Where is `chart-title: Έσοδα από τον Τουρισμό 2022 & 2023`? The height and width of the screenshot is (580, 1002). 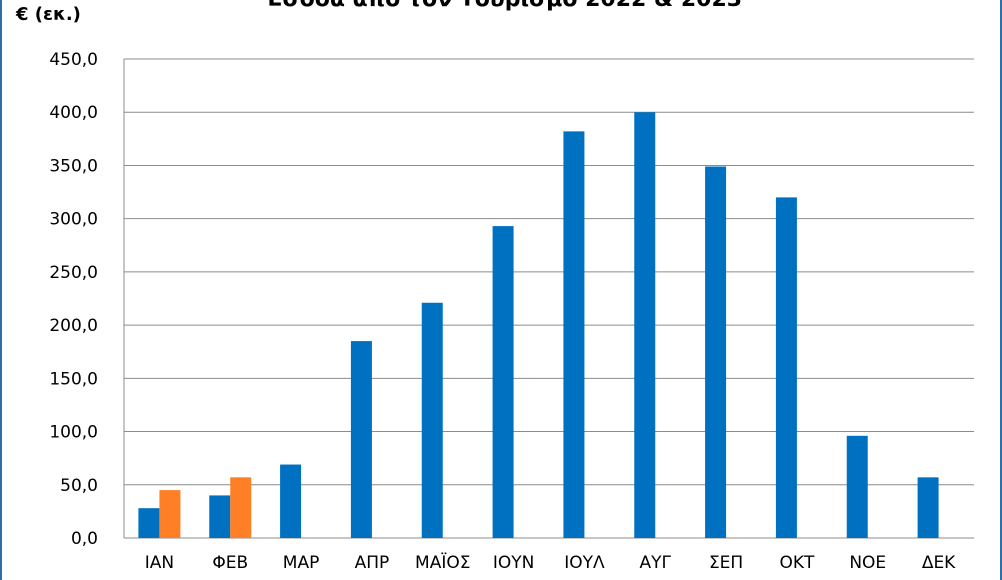 chart-title: Έσοδα από τον Τουρισμό 2022 & 2023 is located at coordinates (502, 6).